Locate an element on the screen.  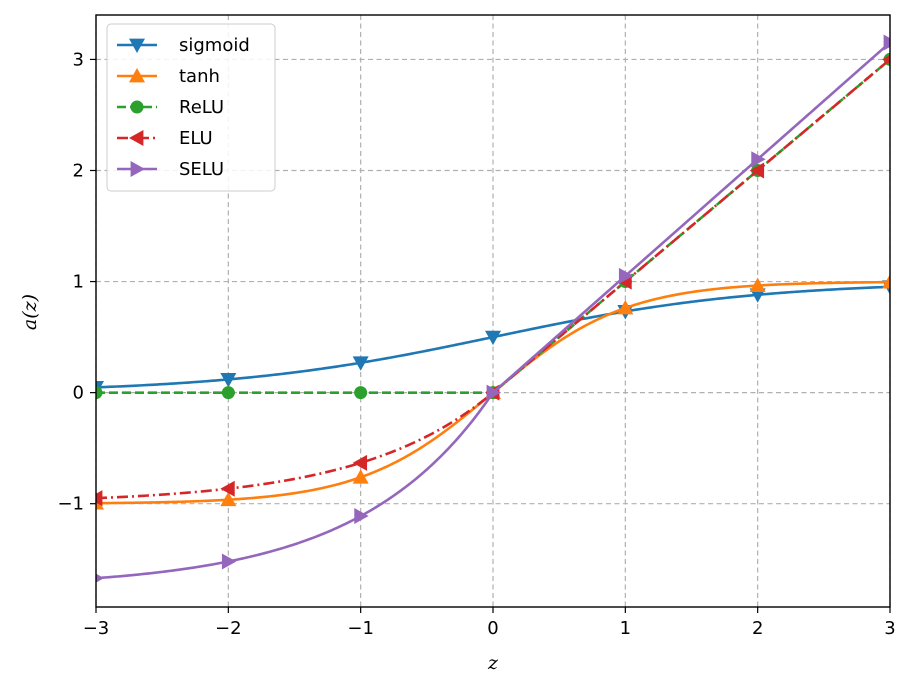
y-tick-label: 0 is located at coordinates (78, 393).